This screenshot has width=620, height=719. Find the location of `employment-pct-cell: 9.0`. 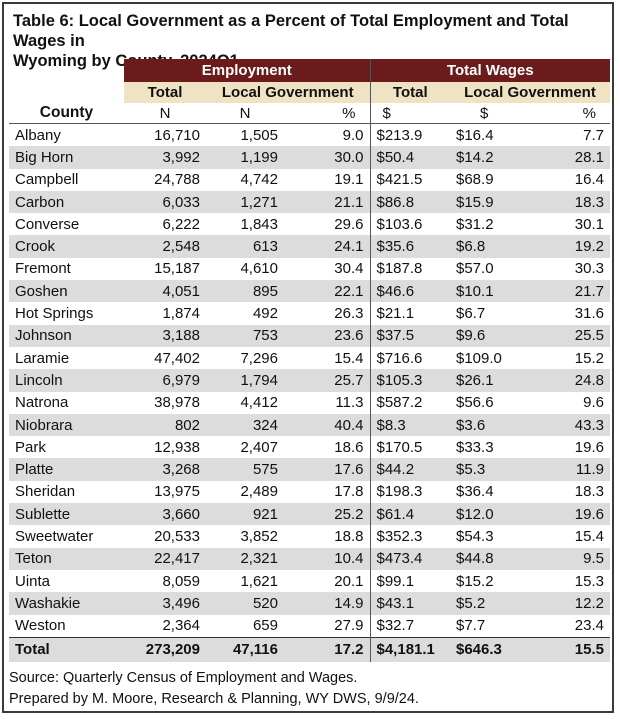

employment-pct-cell: 9.0 is located at coordinates (353, 135).